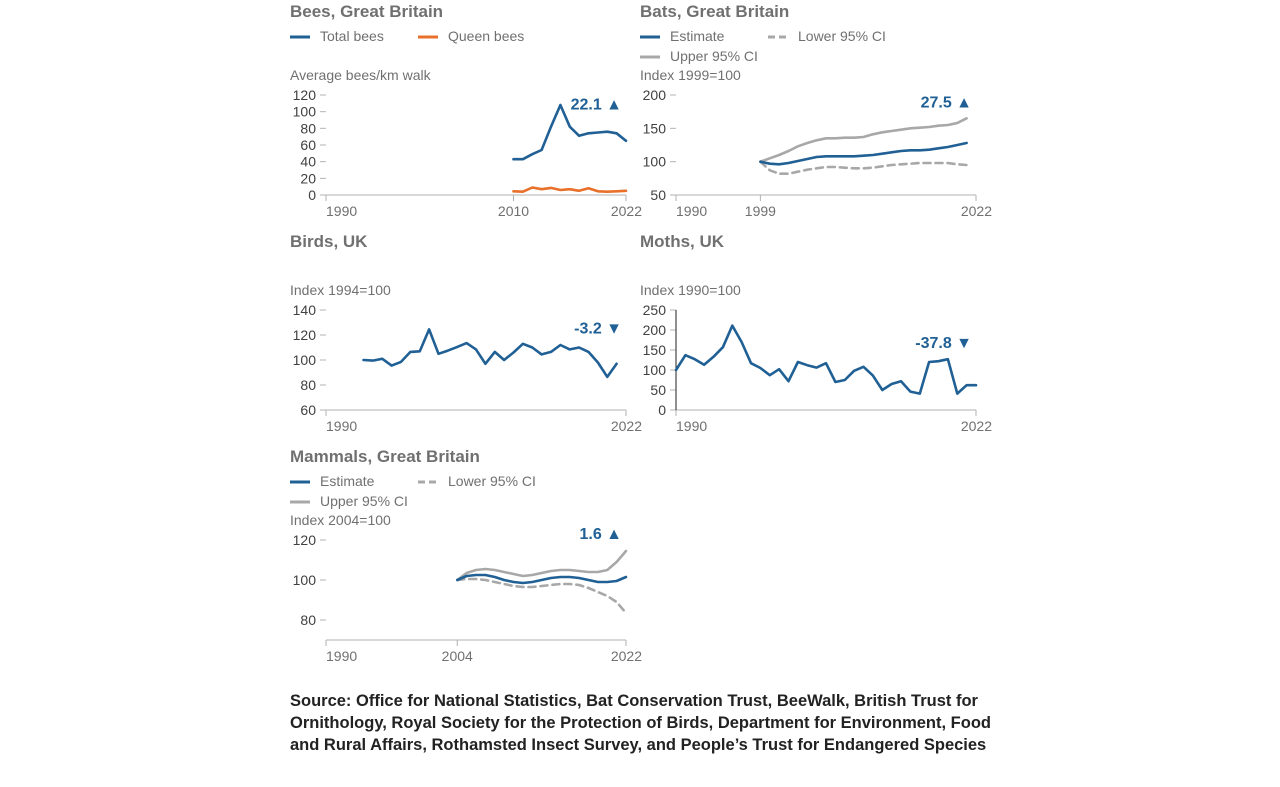 The image size is (1280, 787). Describe the element at coordinates (690, 75) in the screenshot. I see `unit-label: Index 1999=100` at that location.